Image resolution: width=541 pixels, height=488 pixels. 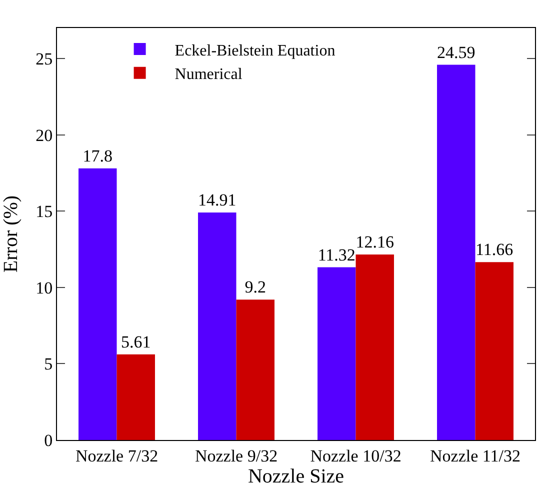 I want to click on x-tick-label: Nozzle 7/32, so click(x=116, y=456).